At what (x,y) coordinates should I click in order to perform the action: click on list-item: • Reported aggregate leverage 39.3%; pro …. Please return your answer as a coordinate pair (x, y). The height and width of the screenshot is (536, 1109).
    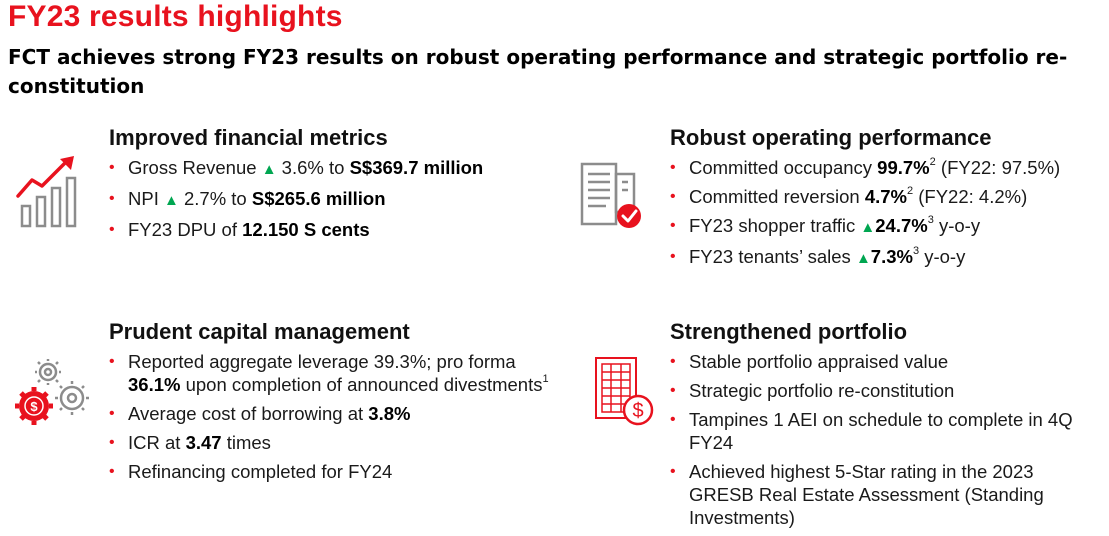
    Looking at the image, I should click on (329, 373).